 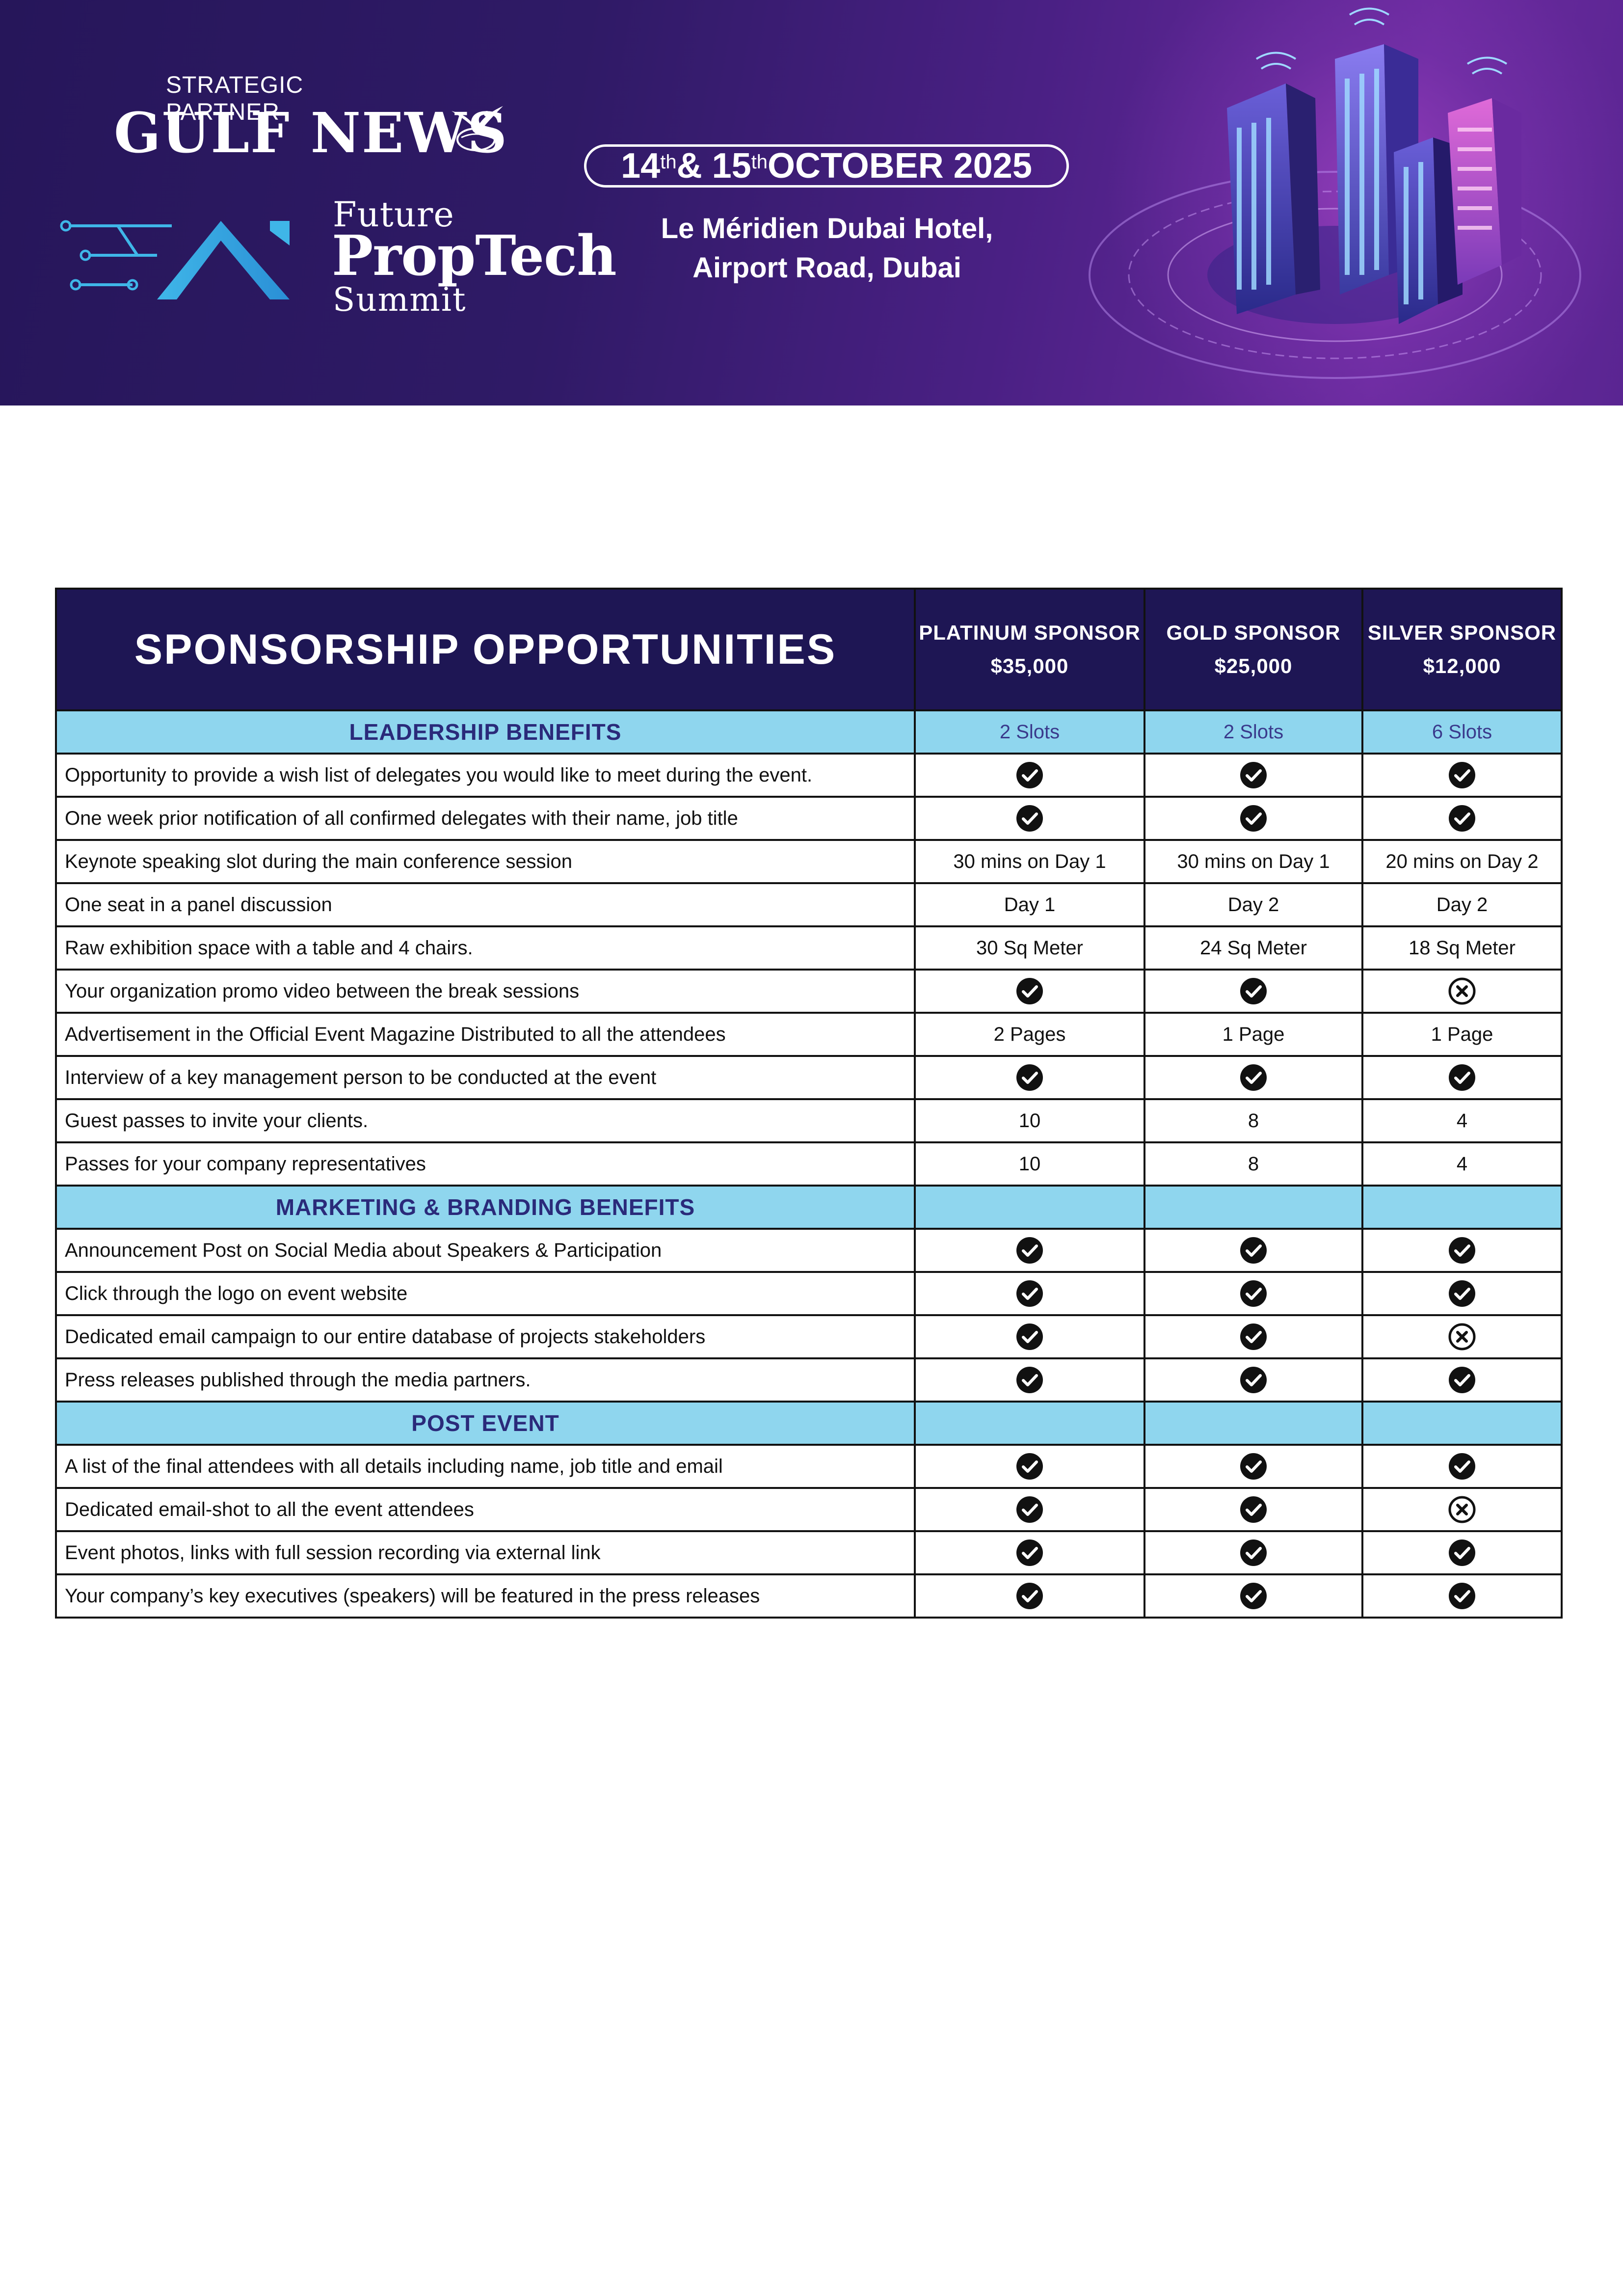 What do you see at coordinates (485, 1423) in the screenshot?
I see `section-title: POST EVENT` at bounding box center [485, 1423].